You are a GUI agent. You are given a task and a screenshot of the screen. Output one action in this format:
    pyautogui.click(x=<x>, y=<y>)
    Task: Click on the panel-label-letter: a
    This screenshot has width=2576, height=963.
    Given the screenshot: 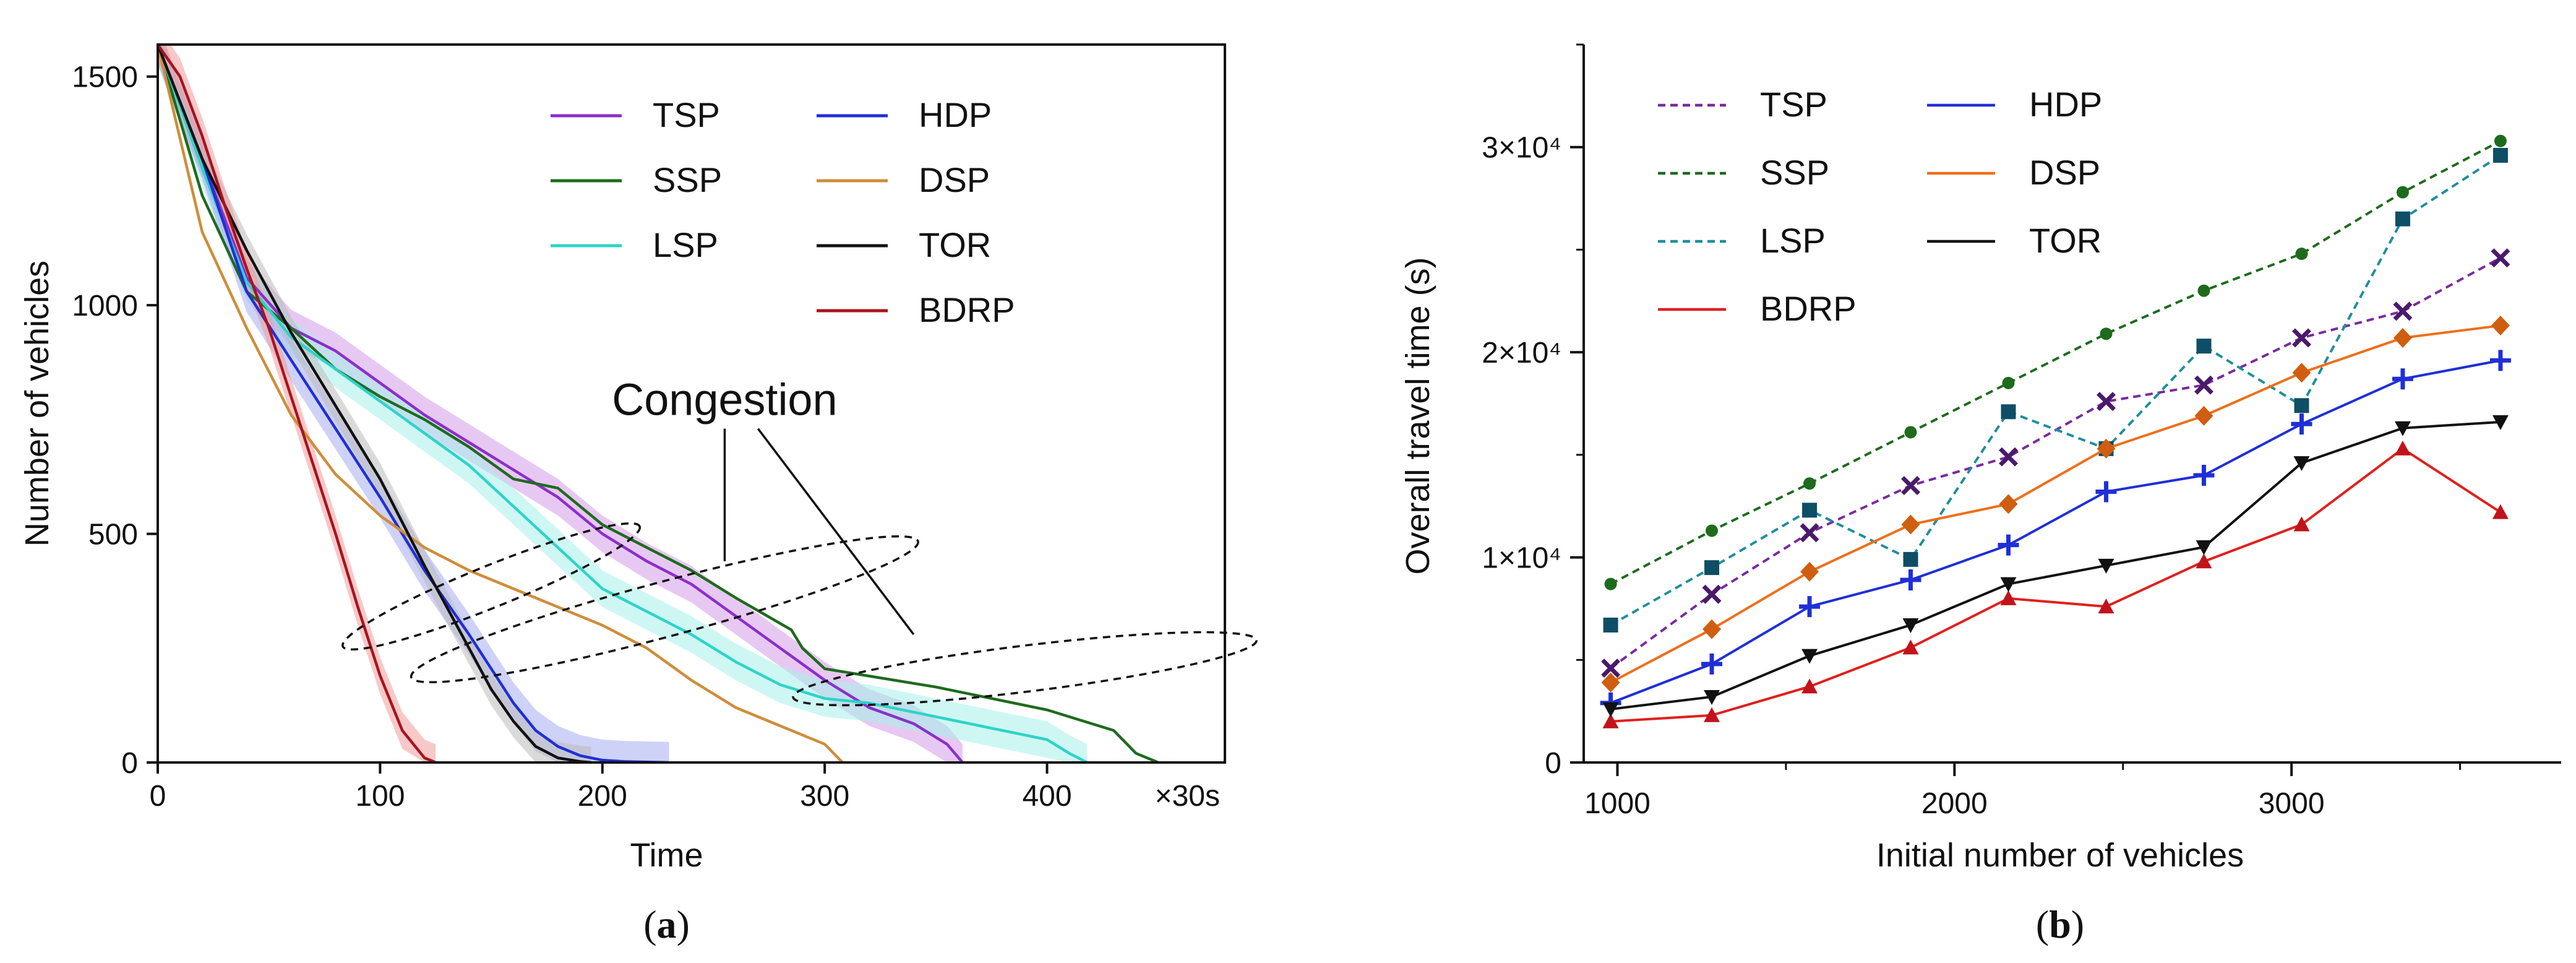 What is the action you would take?
    pyautogui.click(x=667, y=924)
    